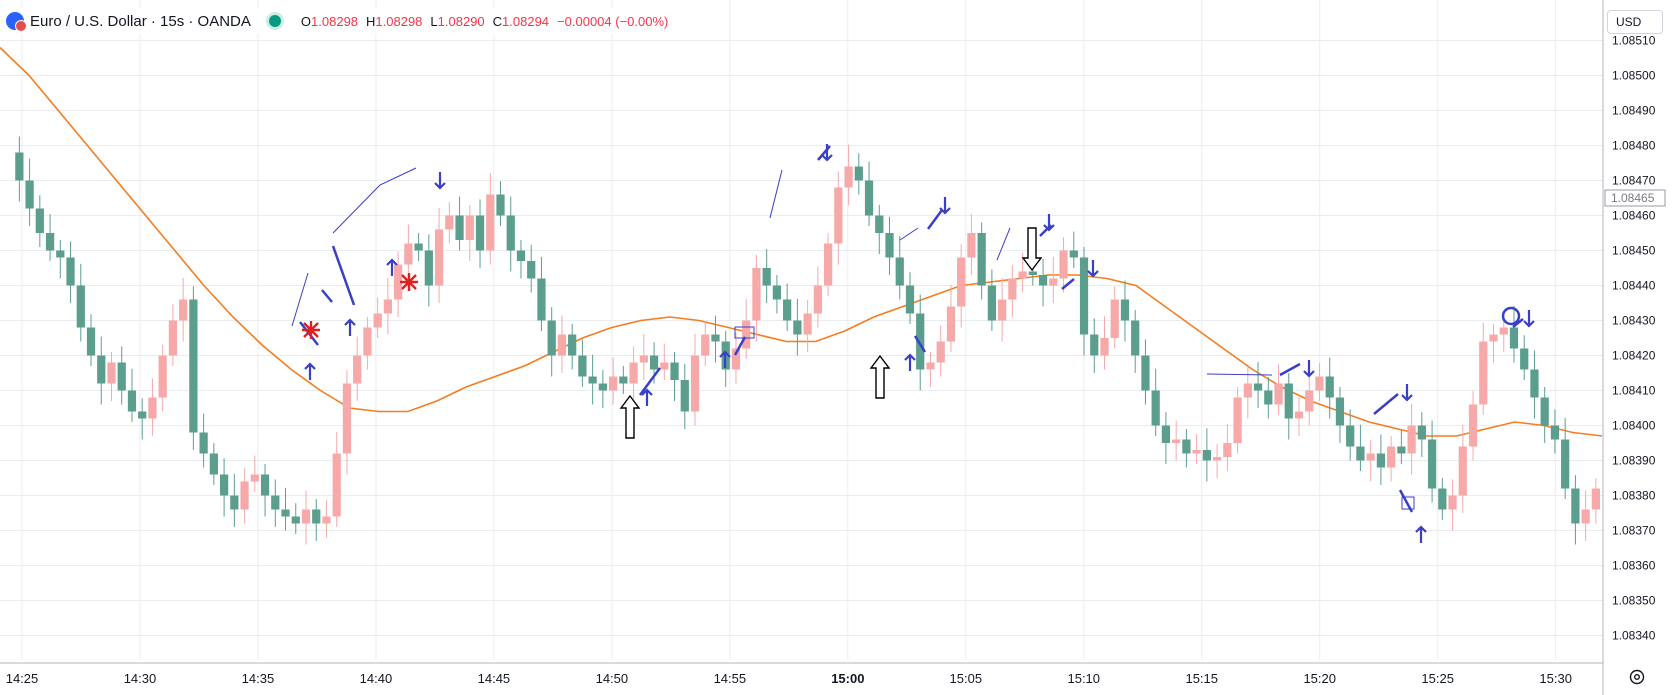 The height and width of the screenshot is (695, 1677). What do you see at coordinates (1634, 601) in the screenshot?
I see `y-tick-label: 1.08350` at bounding box center [1634, 601].